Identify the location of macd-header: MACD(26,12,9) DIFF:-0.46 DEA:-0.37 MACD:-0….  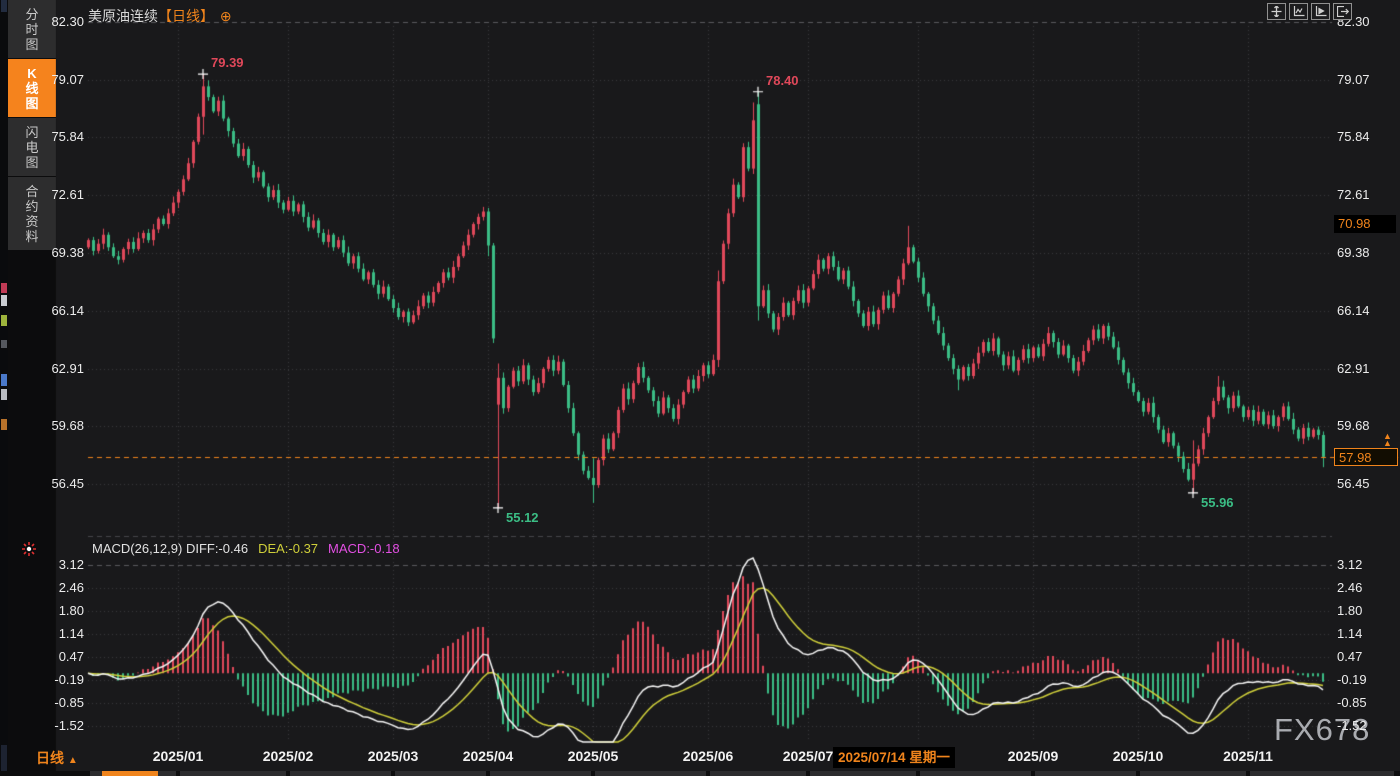
(246, 548).